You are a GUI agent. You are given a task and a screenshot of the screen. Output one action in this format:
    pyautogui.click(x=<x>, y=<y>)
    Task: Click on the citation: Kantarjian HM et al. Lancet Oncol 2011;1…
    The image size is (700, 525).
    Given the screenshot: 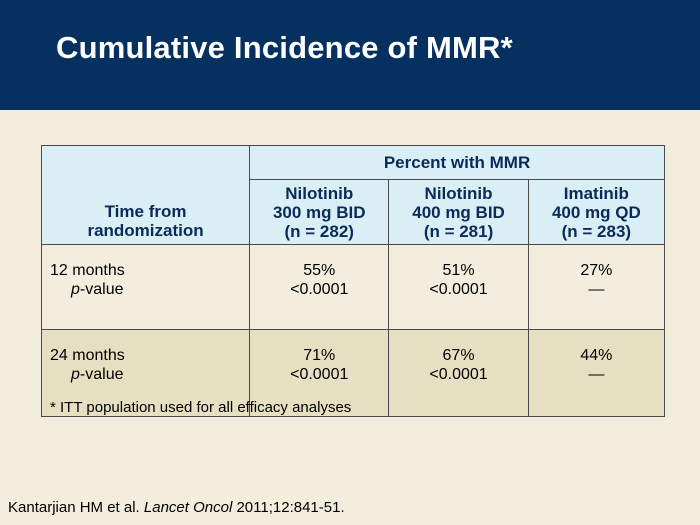 What is the action you would take?
    pyautogui.click(x=176, y=507)
    